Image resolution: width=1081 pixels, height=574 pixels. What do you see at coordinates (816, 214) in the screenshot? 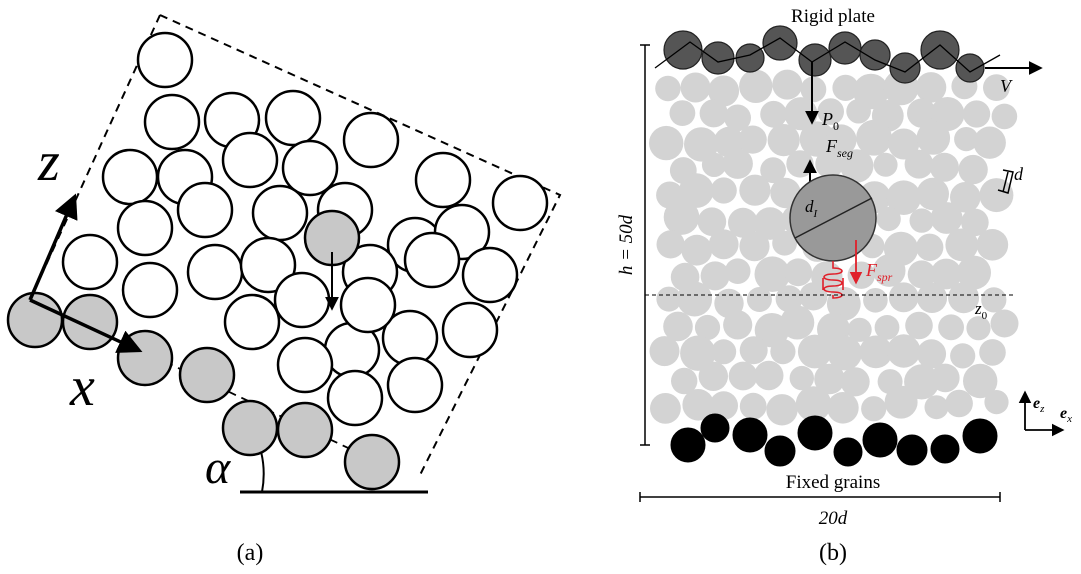
I see `dI-sub: I` at bounding box center [816, 214].